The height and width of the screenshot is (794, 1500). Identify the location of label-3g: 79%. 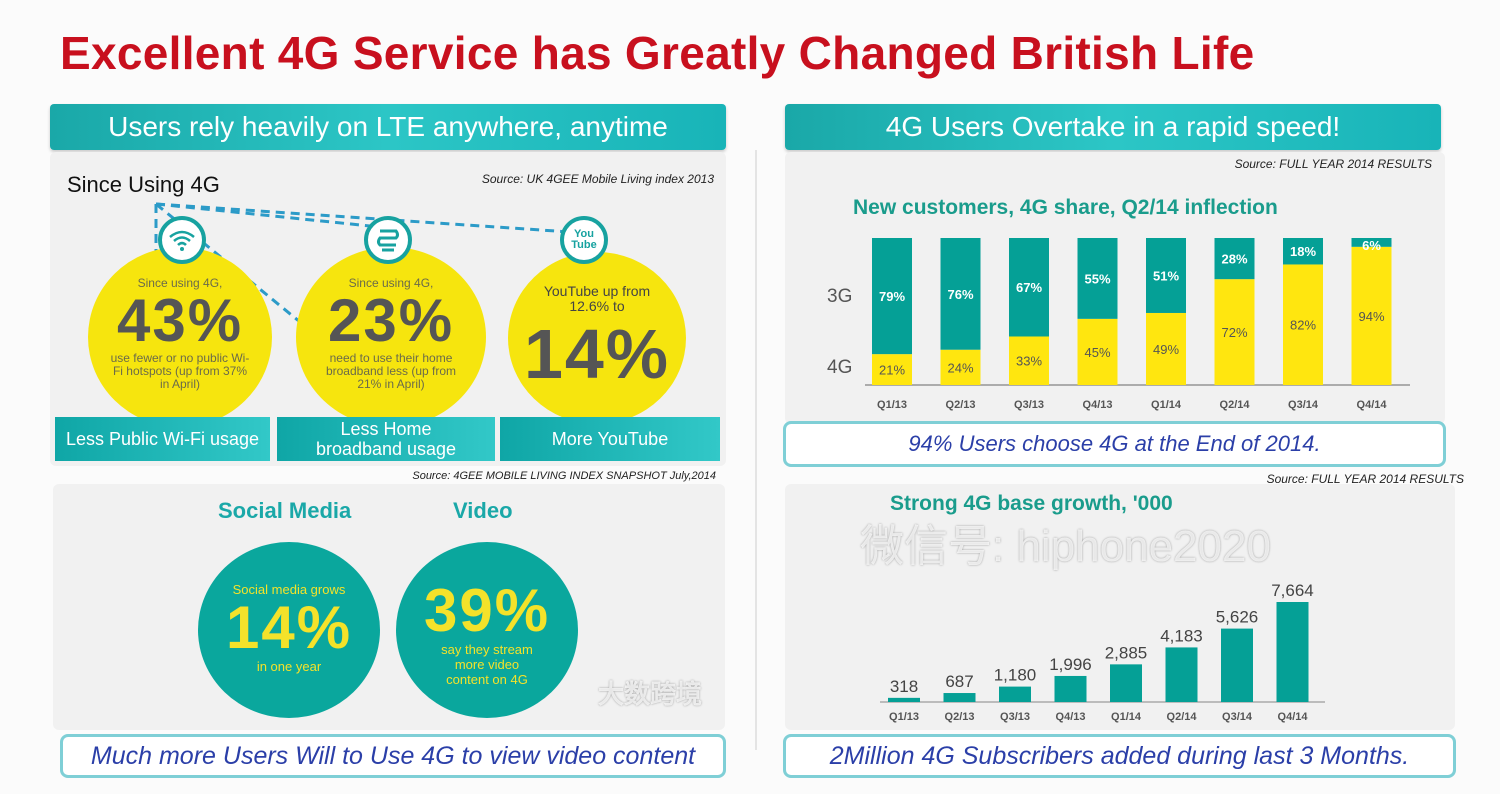
(892, 296).